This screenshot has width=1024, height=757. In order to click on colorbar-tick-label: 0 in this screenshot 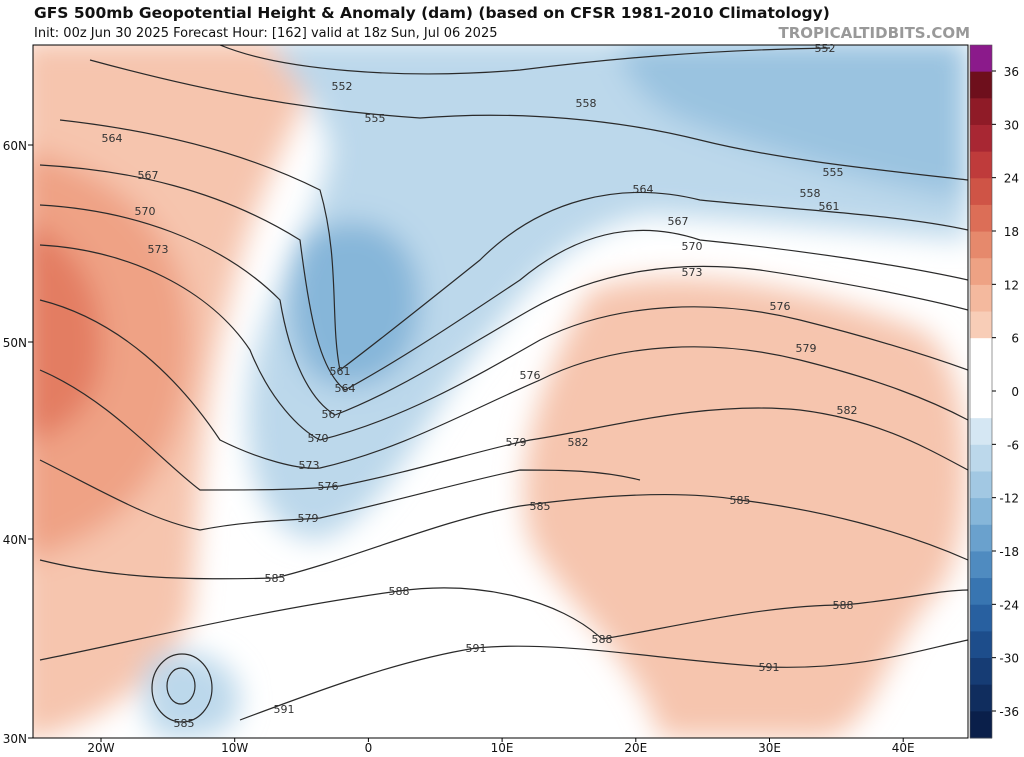, I will do `click(1015, 392)`.